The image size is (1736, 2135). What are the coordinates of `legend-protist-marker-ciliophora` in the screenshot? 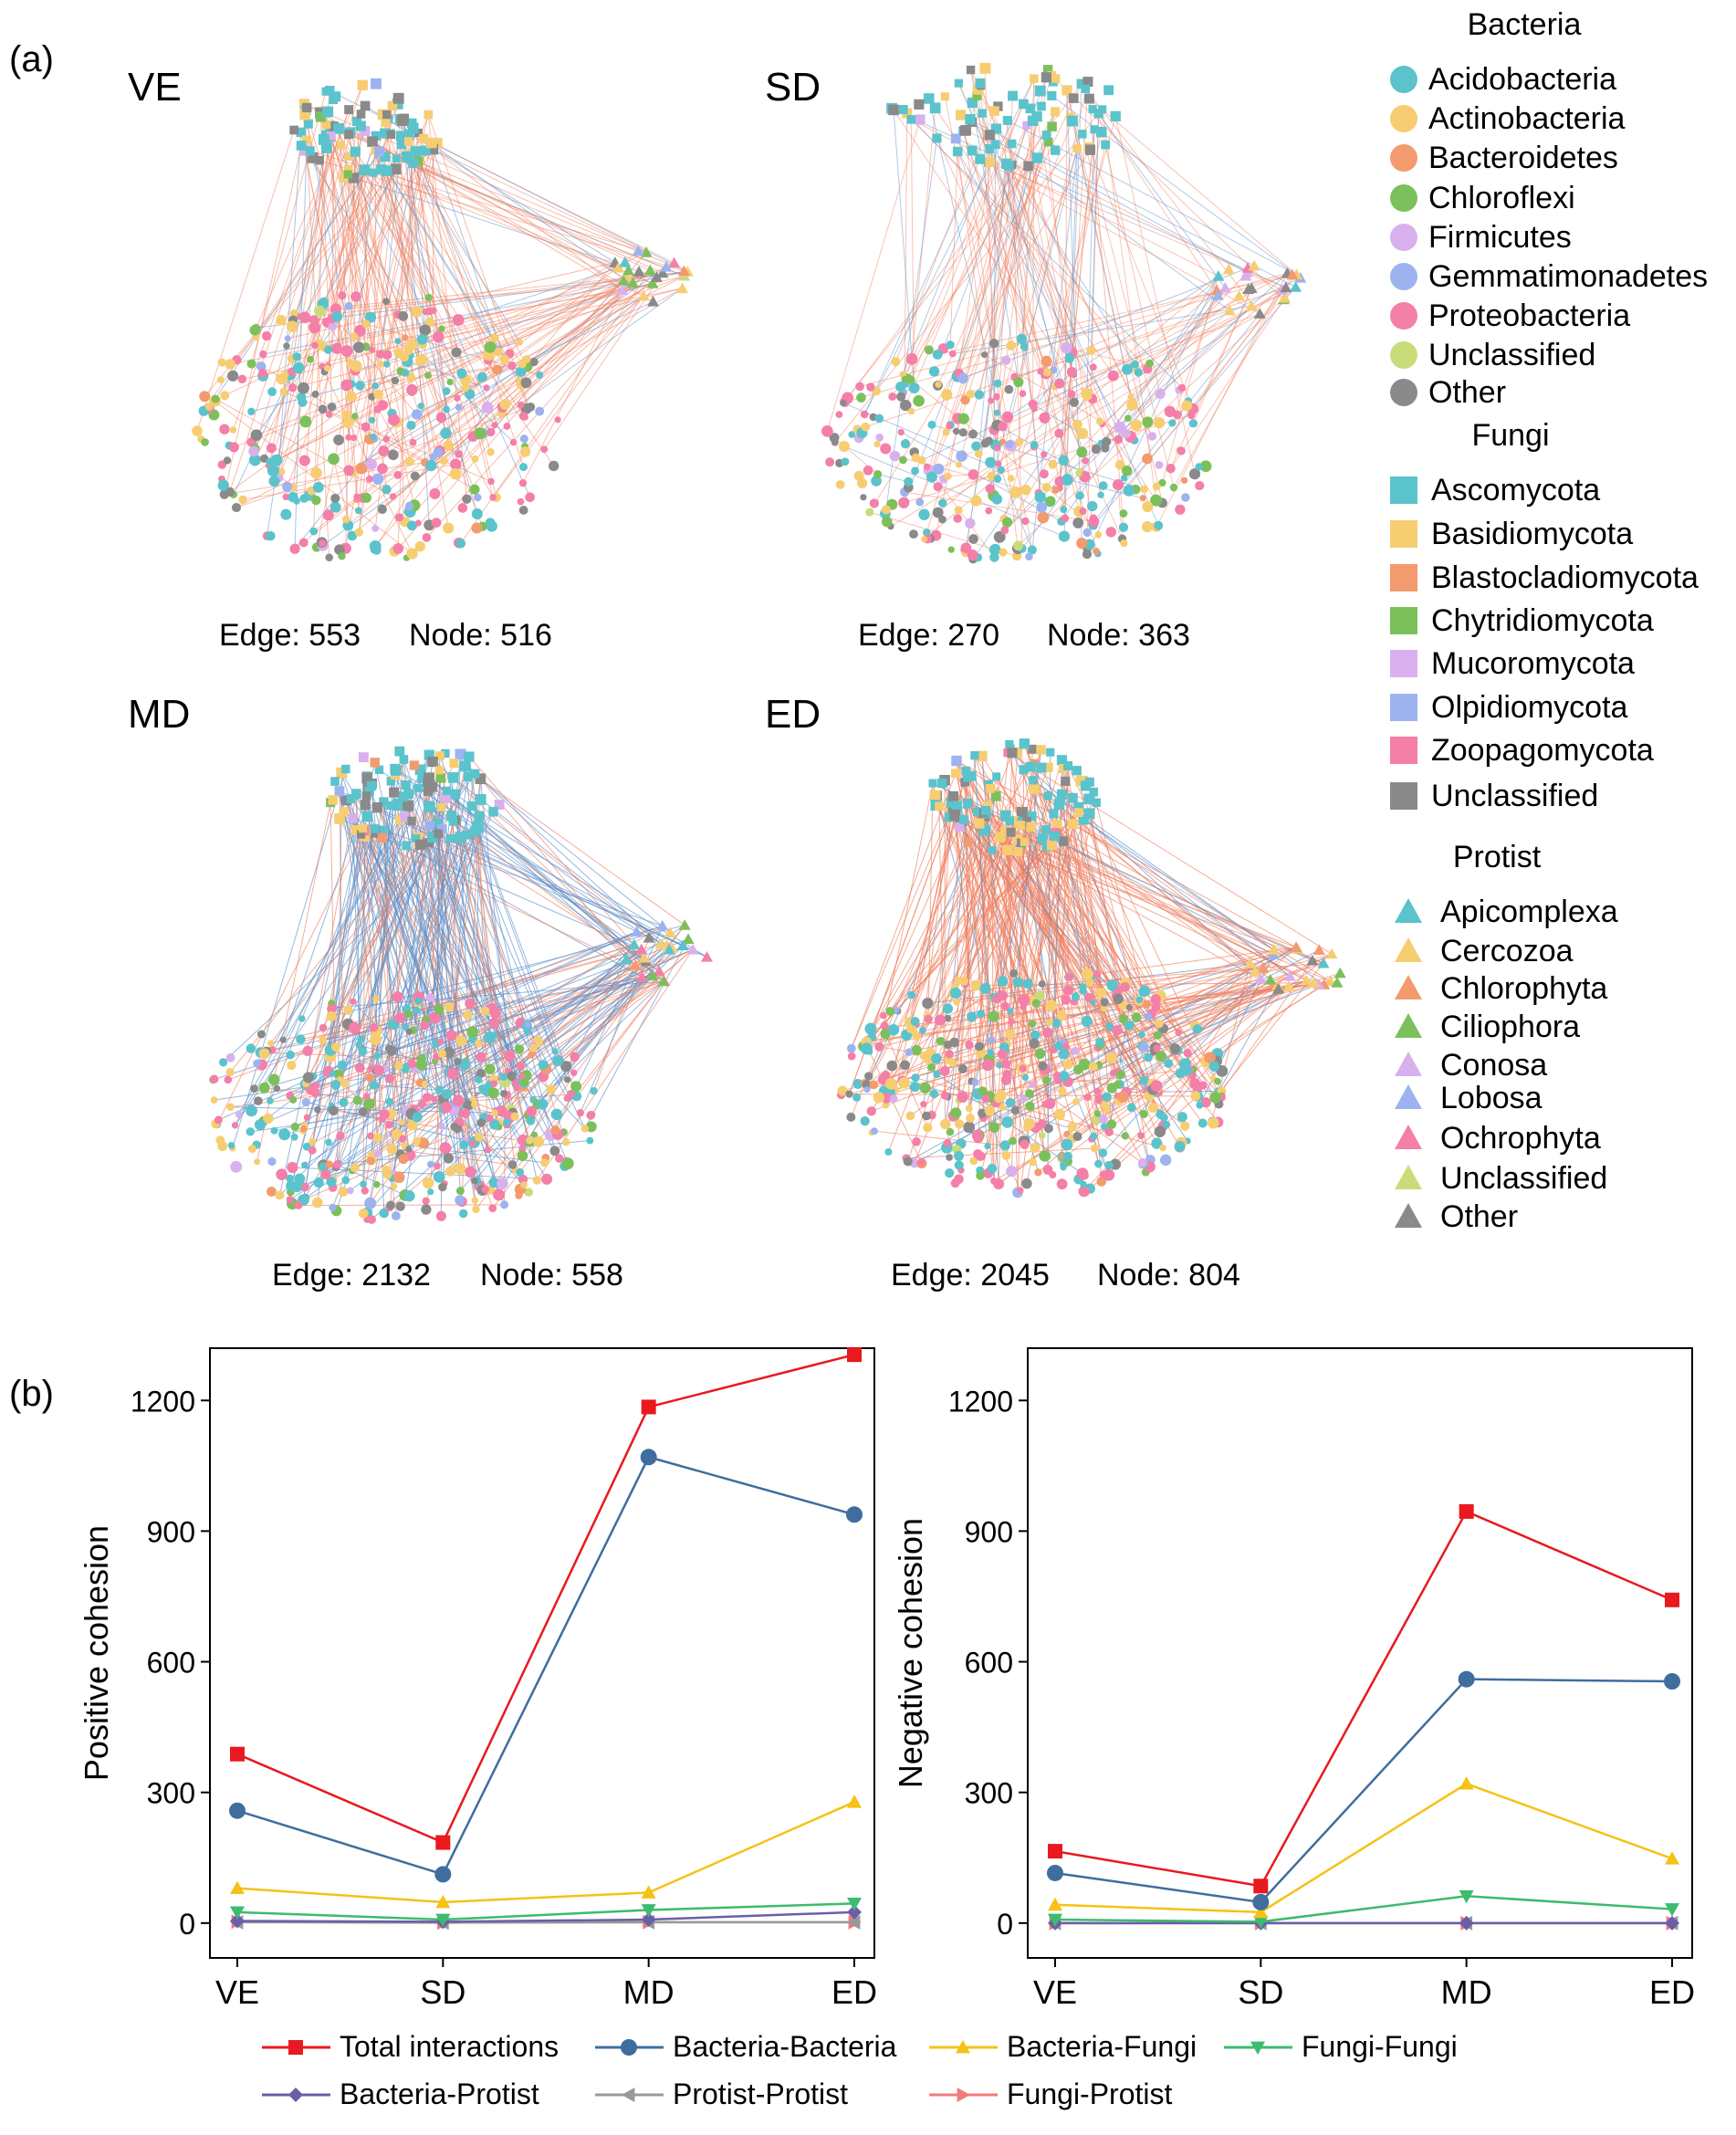 It's located at (1408, 1025).